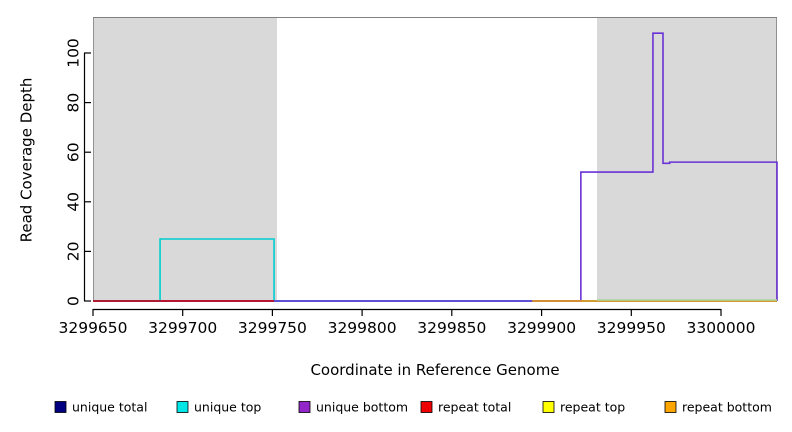 The image size is (792, 432). Describe the element at coordinates (182, 328) in the screenshot. I see `x-tick-label: 3299700` at that location.